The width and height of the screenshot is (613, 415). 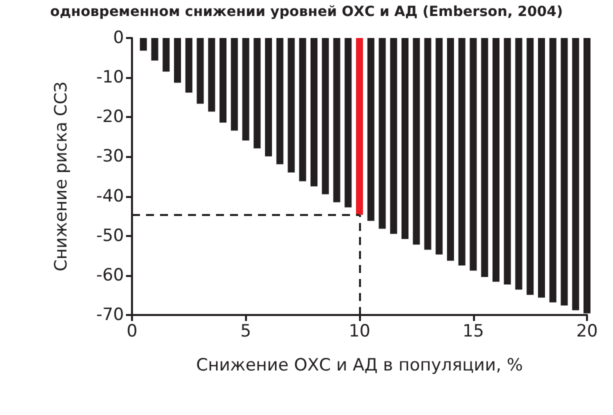 I want to click on chart-title: одновременном снижении уровней ОХС и АД (Emberson, 2004), so click(x=306, y=12).